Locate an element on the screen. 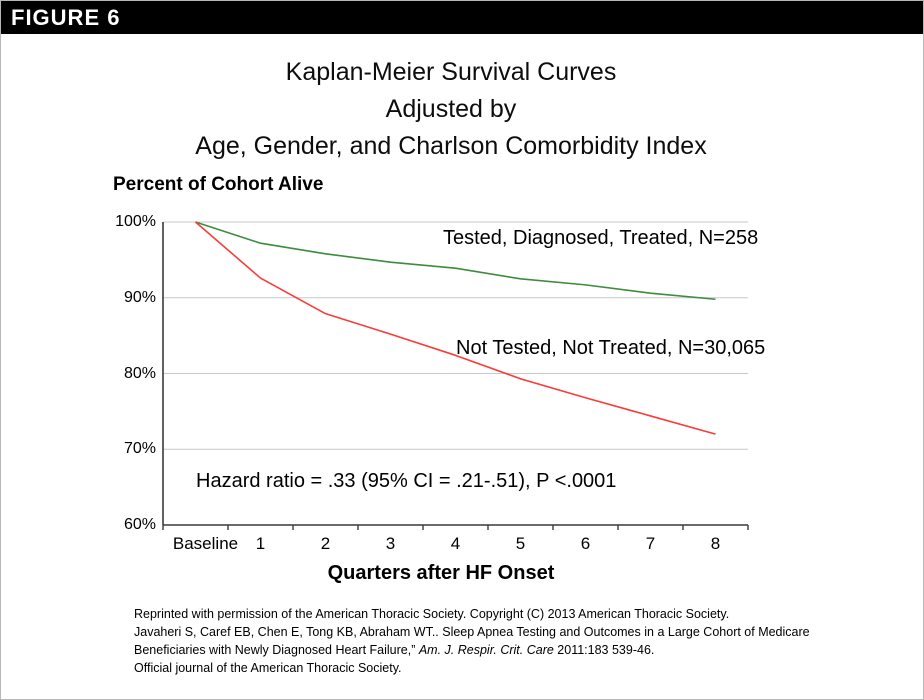  y-axis-title: Percent of Cohort Alive is located at coordinates (218, 184).